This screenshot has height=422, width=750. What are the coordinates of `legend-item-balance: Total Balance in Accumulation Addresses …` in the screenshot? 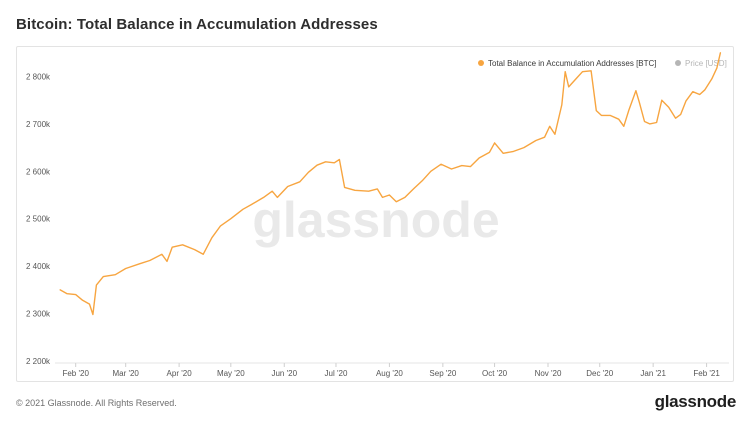 It's located at (567, 63).